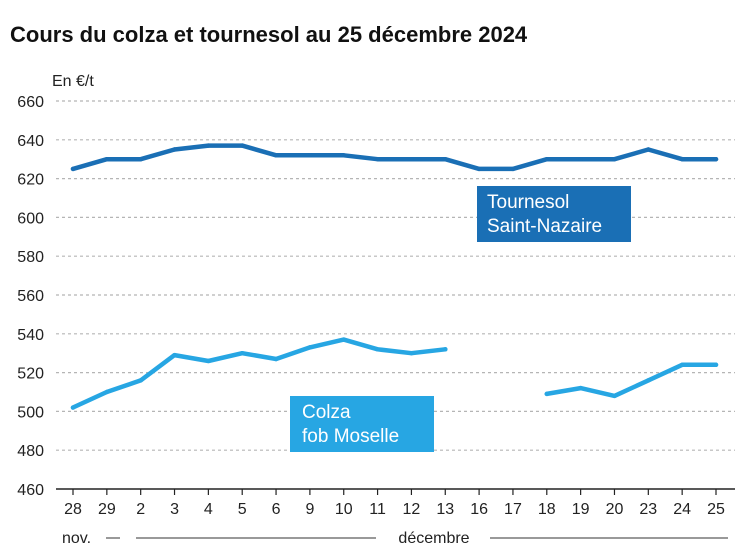 This screenshot has width=747, height=558. I want to click on x-tick-label: 19, so click(581, 509).